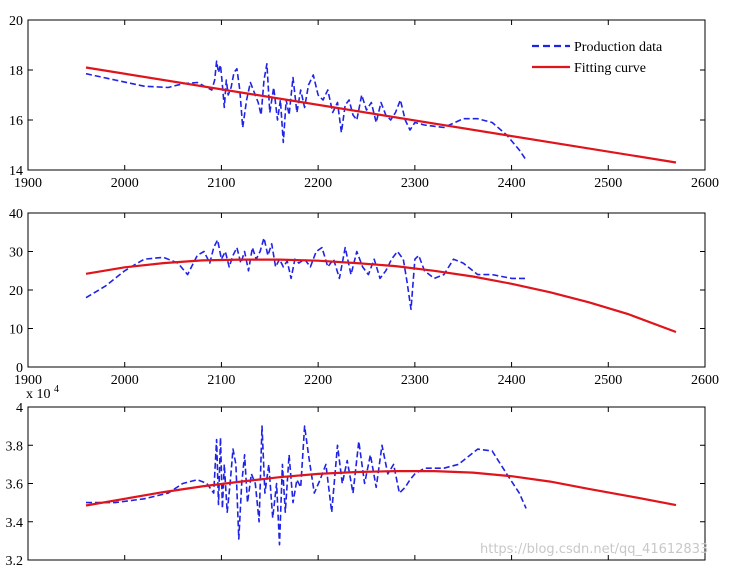  Describe the element at coordinates (15, 523) in the screenshot. I see `y-tick-label: 3.4` at that location.